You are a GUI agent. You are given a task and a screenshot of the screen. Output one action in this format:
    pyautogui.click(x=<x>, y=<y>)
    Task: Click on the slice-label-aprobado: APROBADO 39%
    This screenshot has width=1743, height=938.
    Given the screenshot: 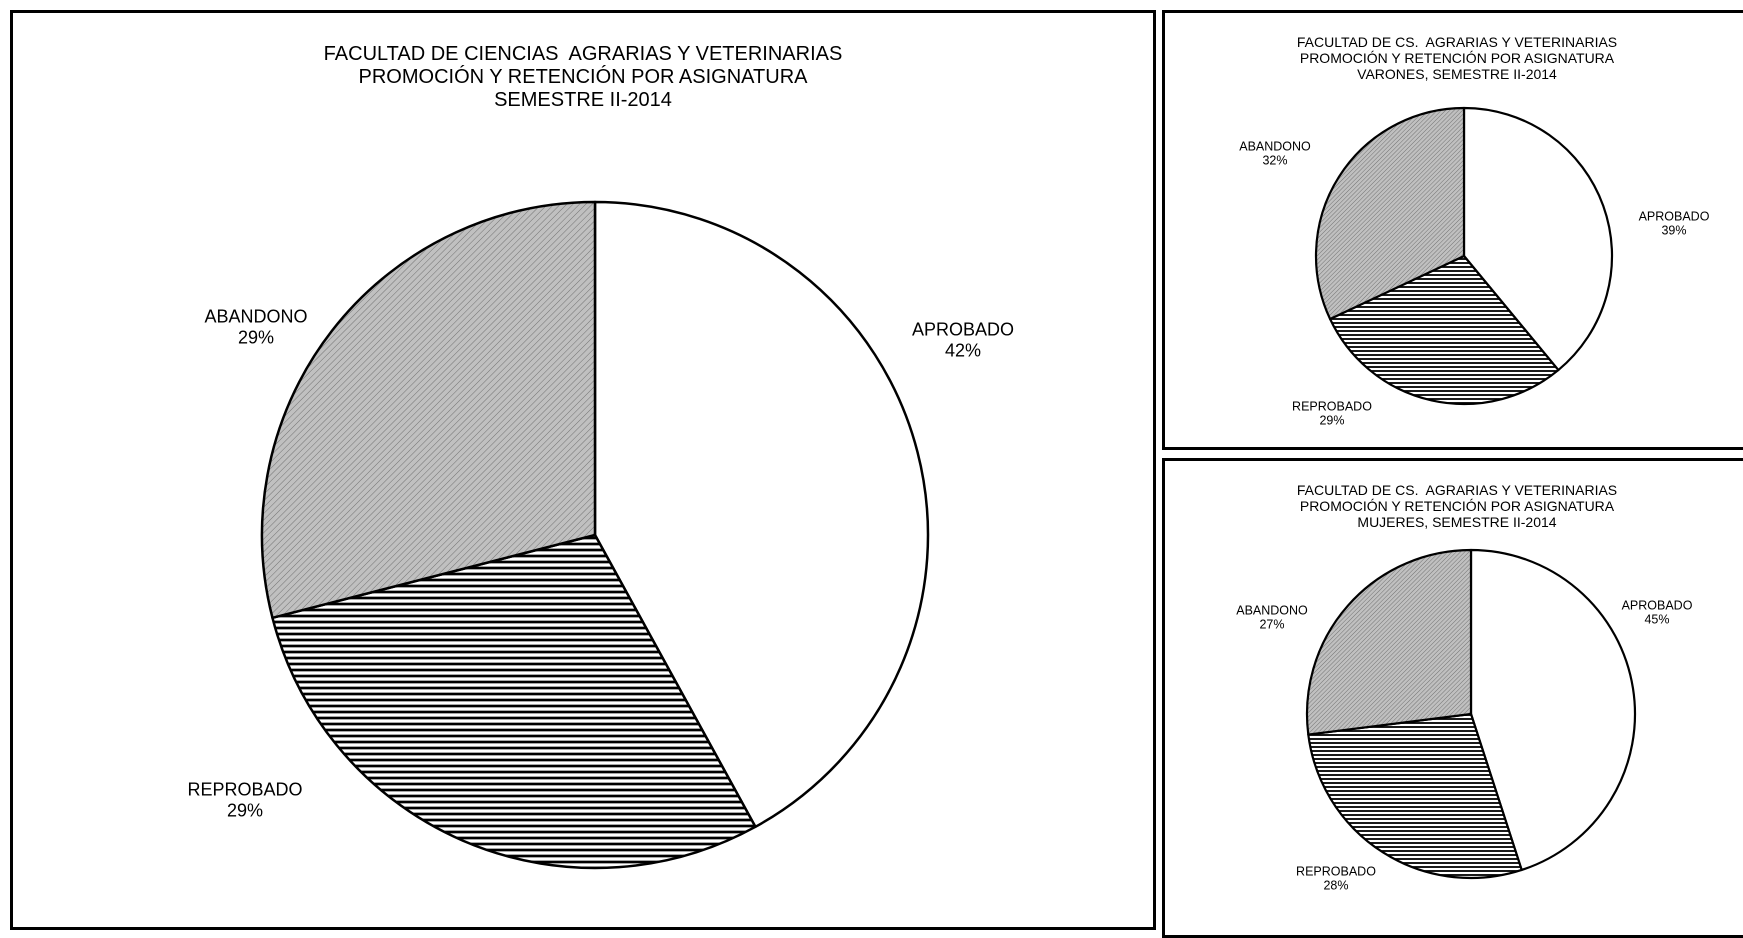 What is the action you would take?
    pyautogui.click(x=1674, y=224)
    